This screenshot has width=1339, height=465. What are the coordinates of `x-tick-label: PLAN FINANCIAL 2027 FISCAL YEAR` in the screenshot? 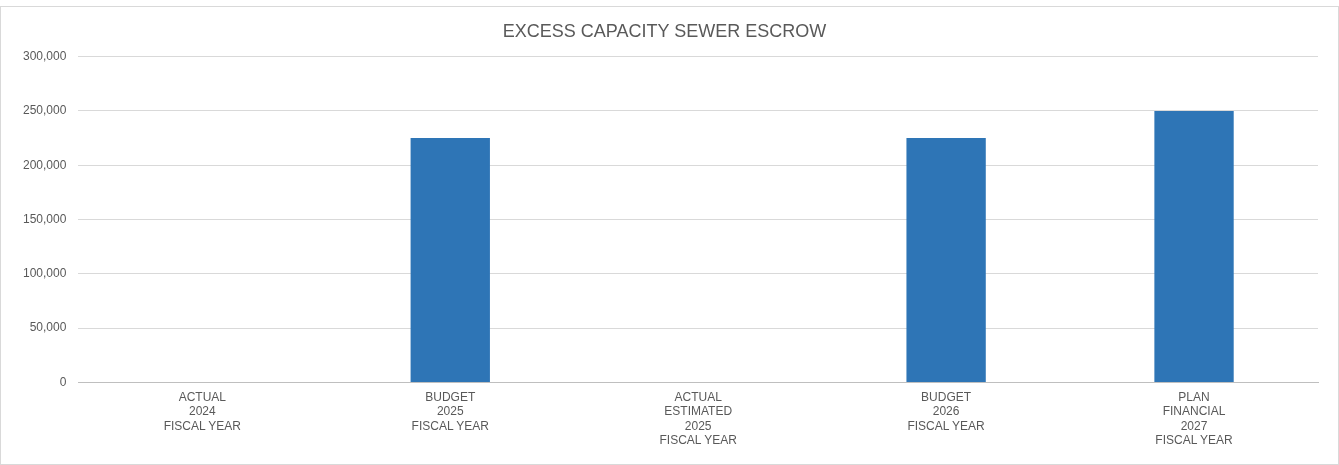 It's located at (1194, 418).